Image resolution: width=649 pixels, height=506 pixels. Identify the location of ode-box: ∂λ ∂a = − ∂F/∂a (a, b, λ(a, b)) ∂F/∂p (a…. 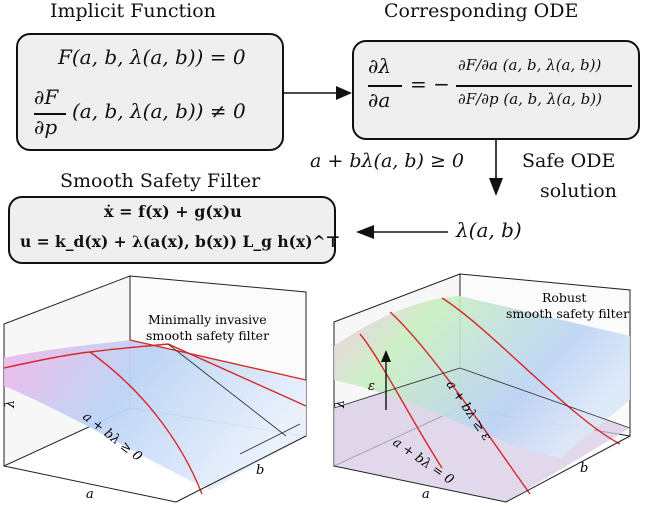
(496, 90).